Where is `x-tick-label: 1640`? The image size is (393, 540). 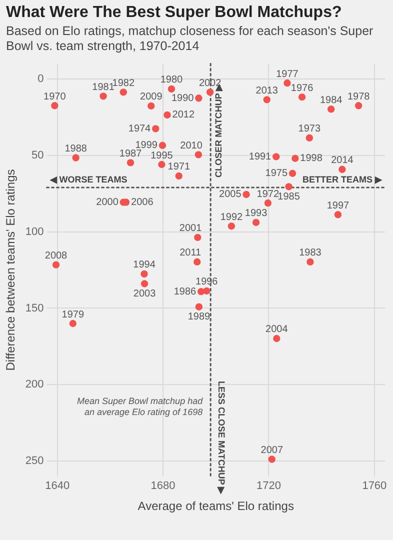 x-tick-label: 1640 is located at coordinates (57, 486).